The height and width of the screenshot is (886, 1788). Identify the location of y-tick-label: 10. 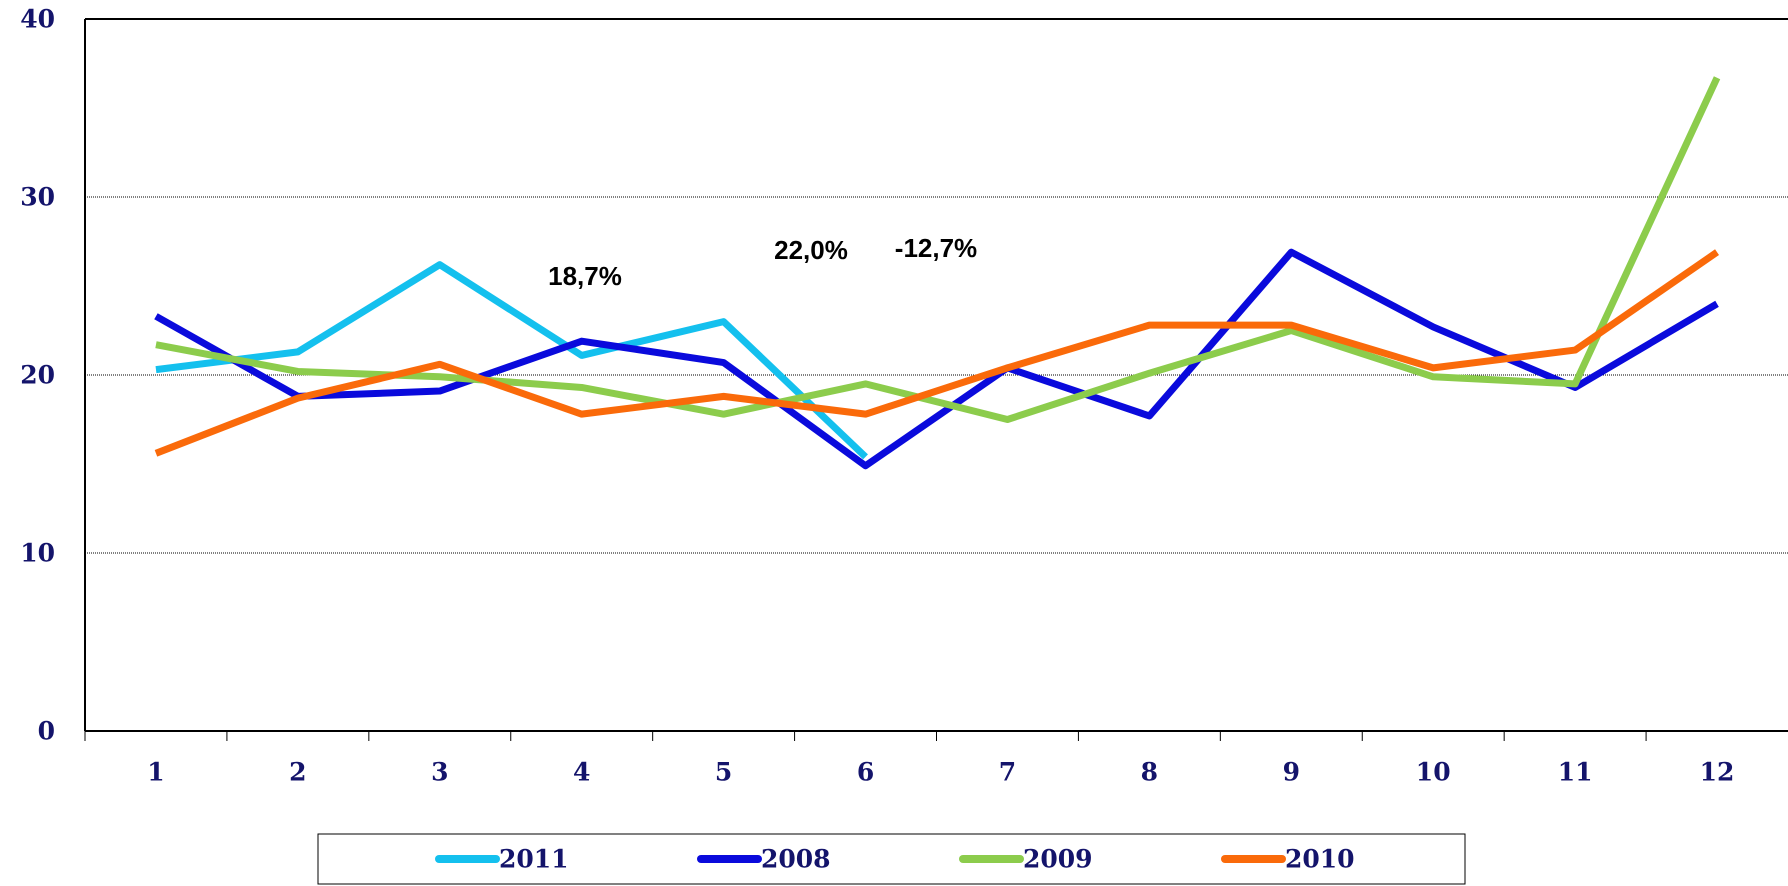
(37, 553).